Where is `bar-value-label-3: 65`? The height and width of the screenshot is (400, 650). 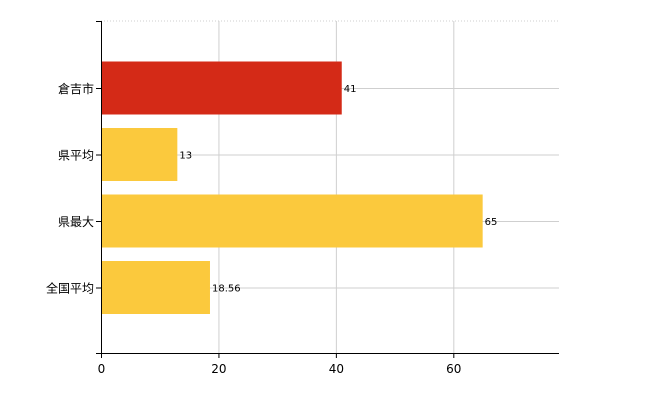 bar-value-label-3: 65 is located at coordinates (491, 222).